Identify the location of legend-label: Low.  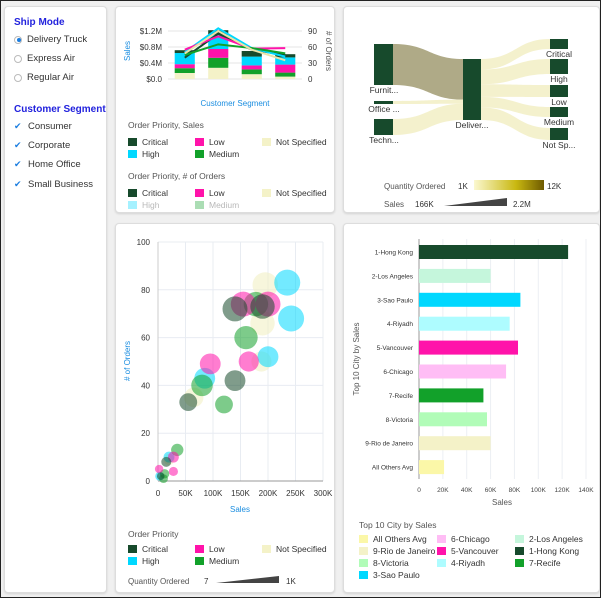
(217, 193).